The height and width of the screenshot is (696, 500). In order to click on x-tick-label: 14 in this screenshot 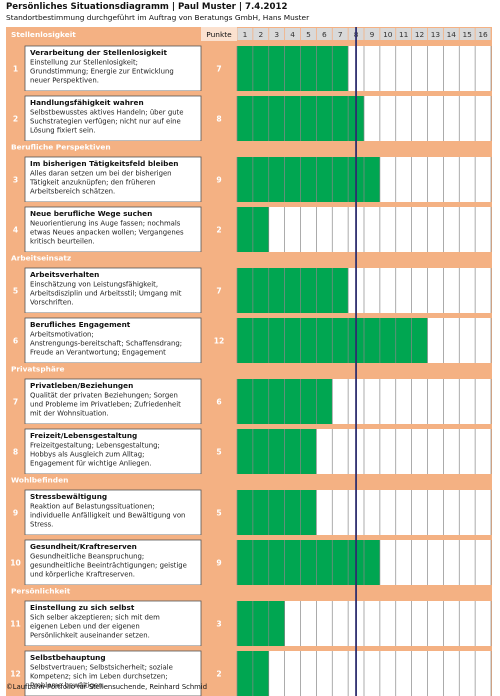, I will do `click(452, 34)`.